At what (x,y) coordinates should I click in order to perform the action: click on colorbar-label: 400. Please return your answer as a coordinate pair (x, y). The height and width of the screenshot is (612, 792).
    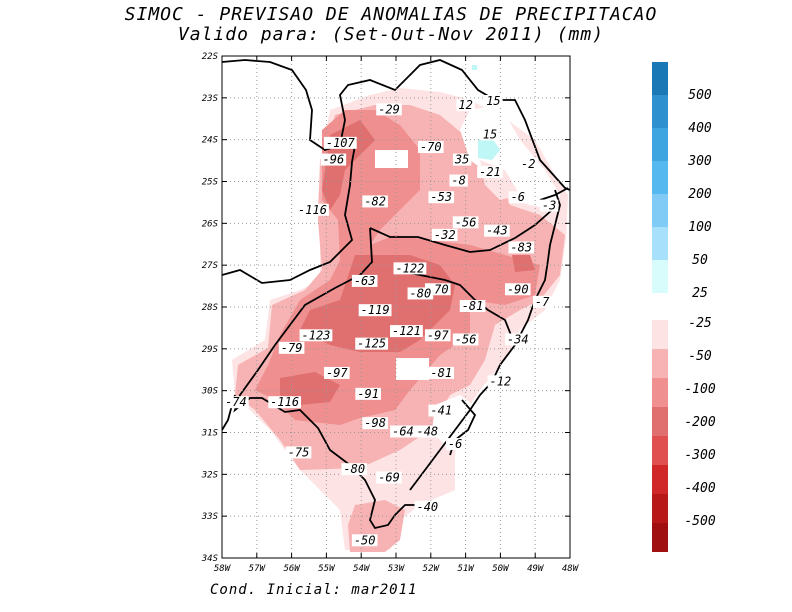
    Looking at the image, I should click on (700, 128).